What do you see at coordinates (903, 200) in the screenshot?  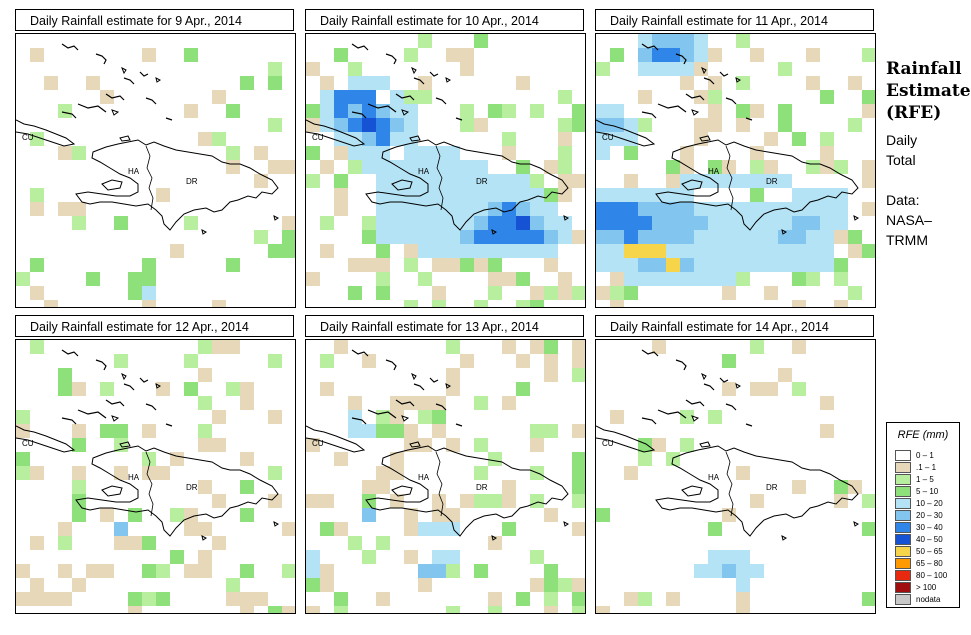 I see `data-source-line: Data:` at bounding box center [903, 200].